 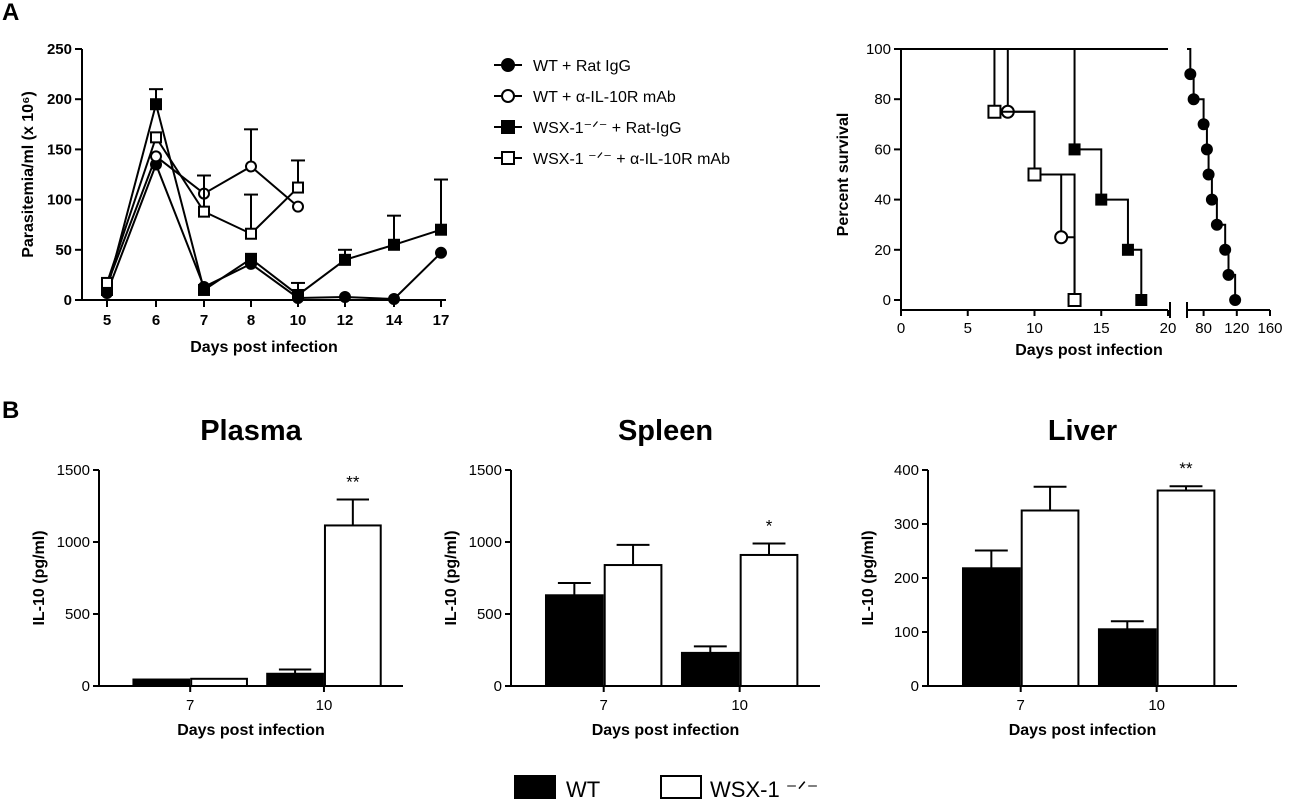 I want to click on y-axis-title: Percent survival, so click(x=843, y=175).